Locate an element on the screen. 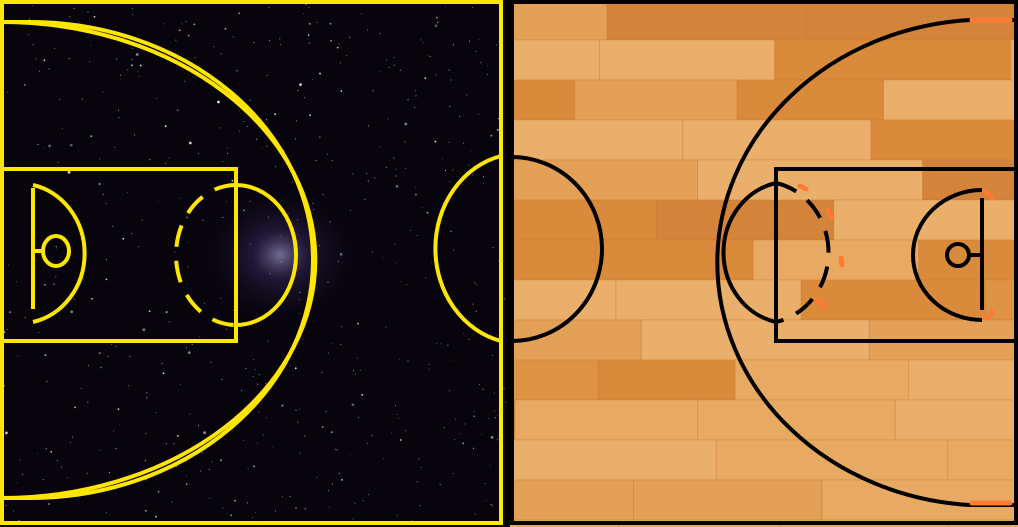 Image resolution: width=1018 pixels, height=527 pixels. free-throw-circle-solid is located at coordinates (749, 252).